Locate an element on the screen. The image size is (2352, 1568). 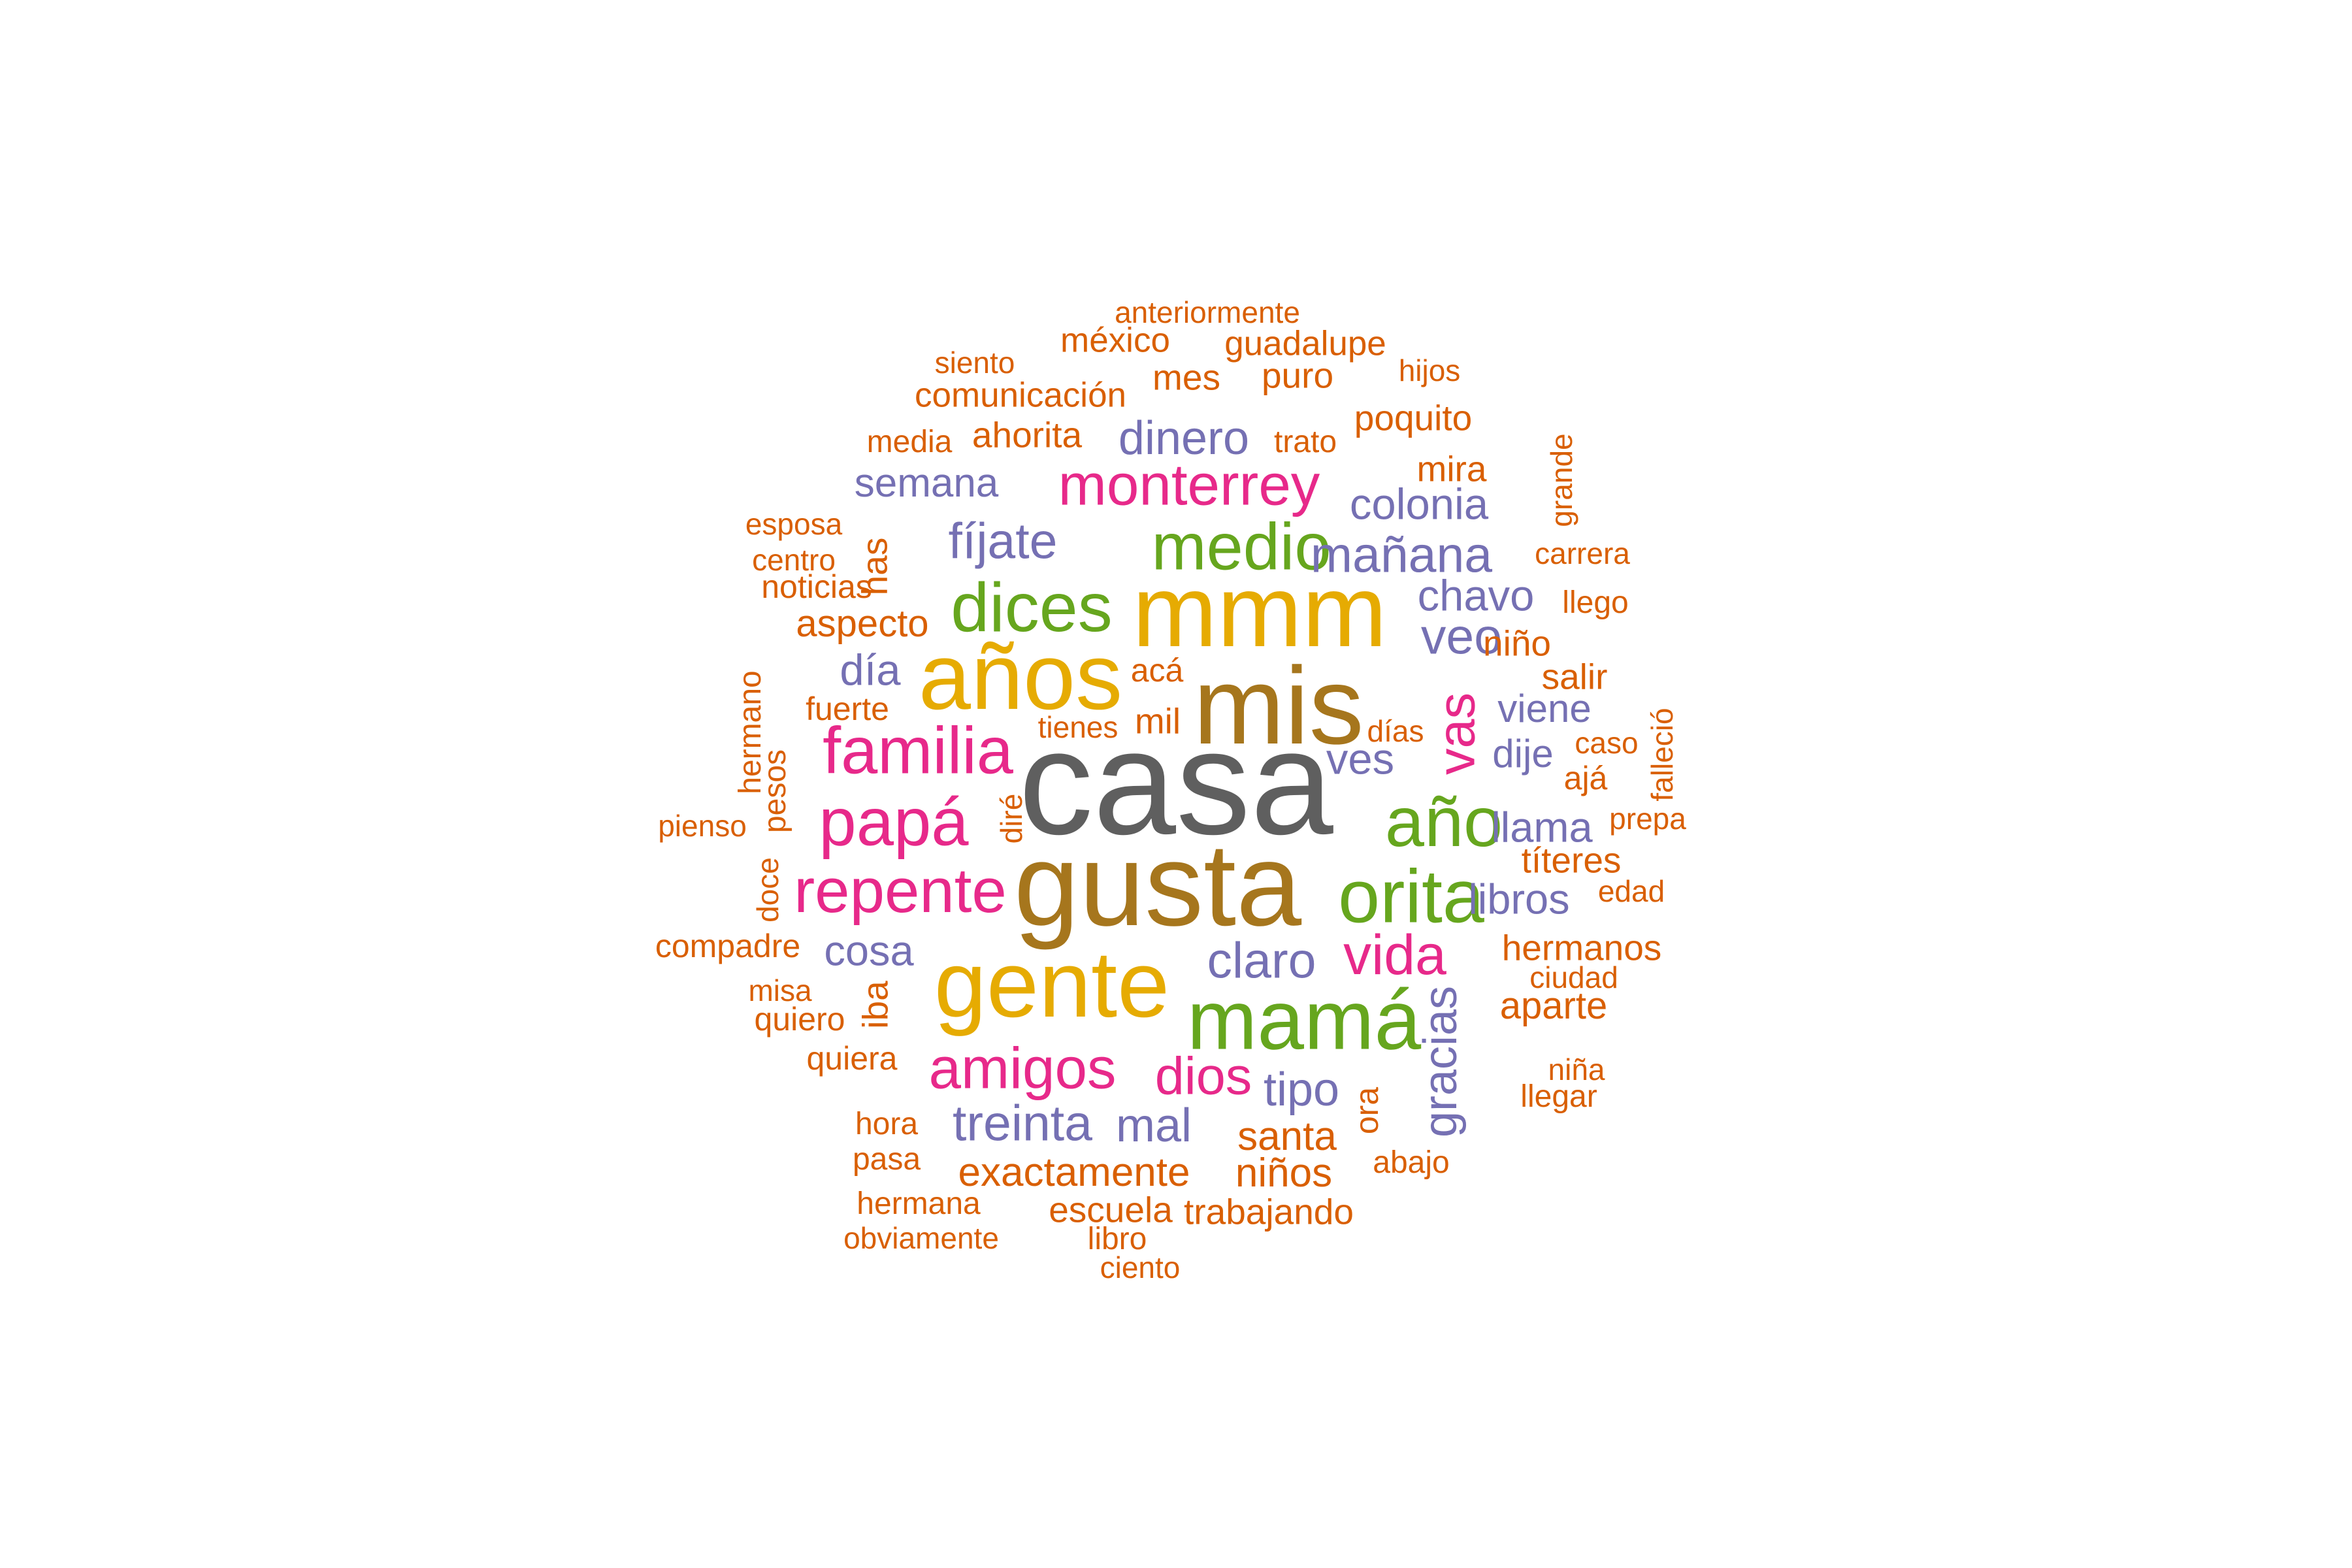
cloud-word: carrera is located at coordinates (1582, 553).